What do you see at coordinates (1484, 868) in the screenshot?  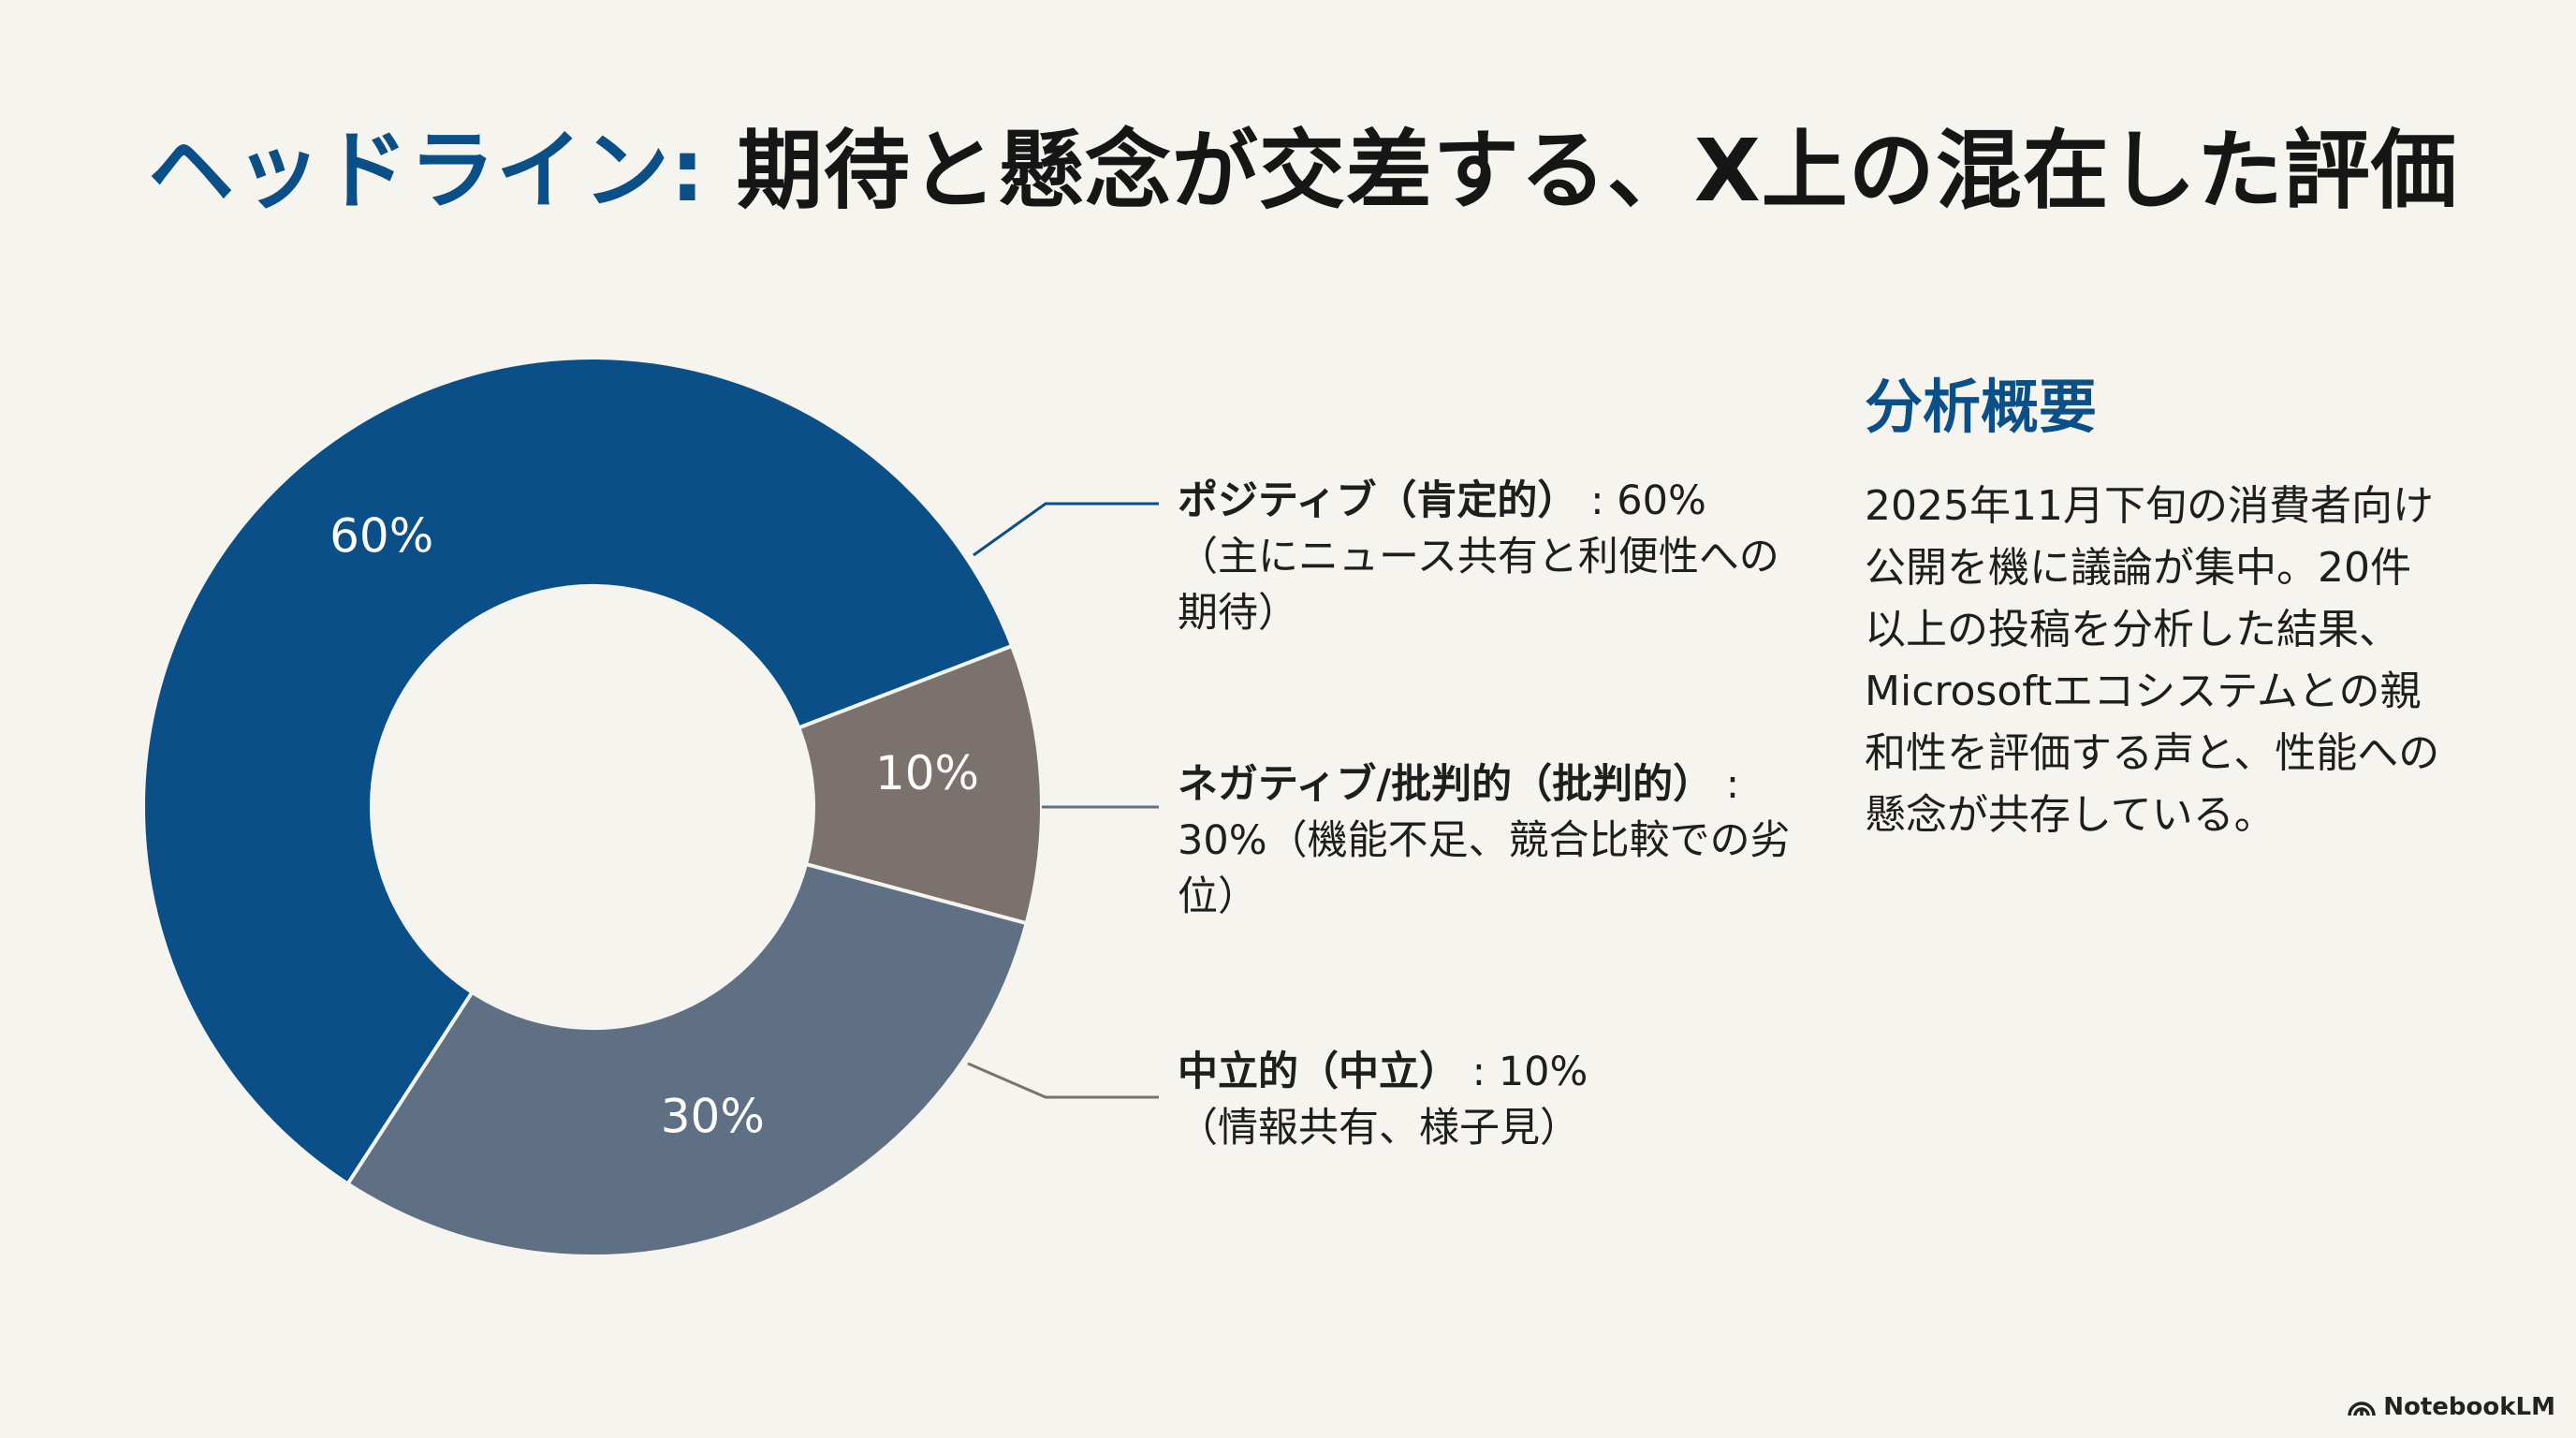 I see `legend-detail: 30%（機能不足、競合比較での劣位）` at bounding box center [1484, 868].